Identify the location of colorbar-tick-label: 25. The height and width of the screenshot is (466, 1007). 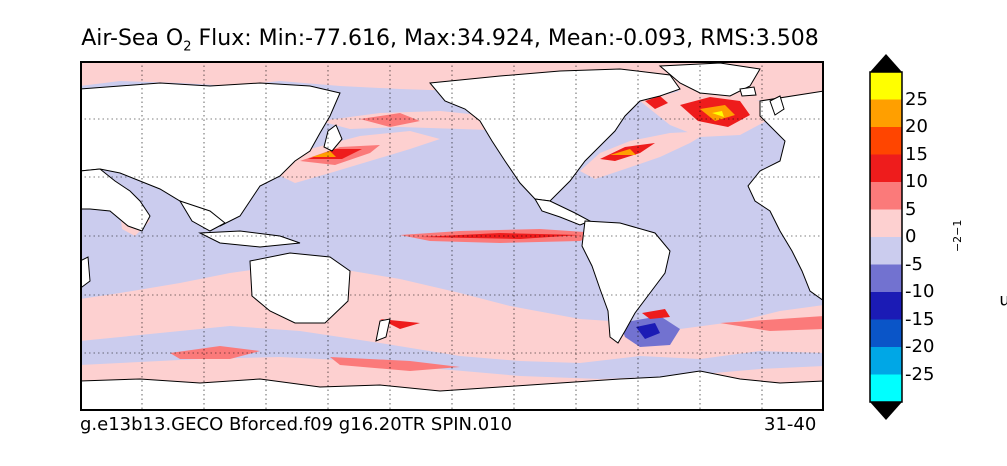
(916, 99).